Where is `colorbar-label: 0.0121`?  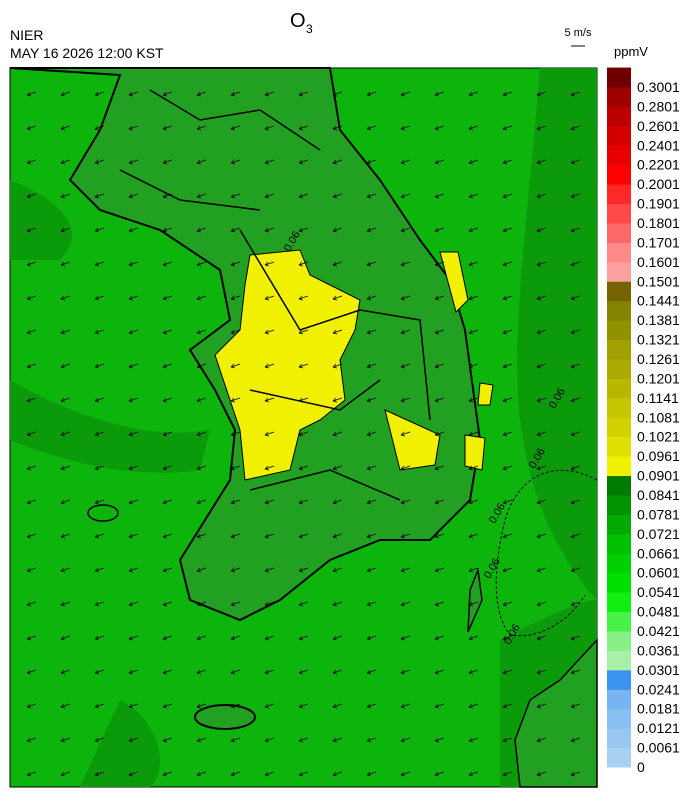
colorbar-label: 0.0121 is located at coordinates (658, 728).